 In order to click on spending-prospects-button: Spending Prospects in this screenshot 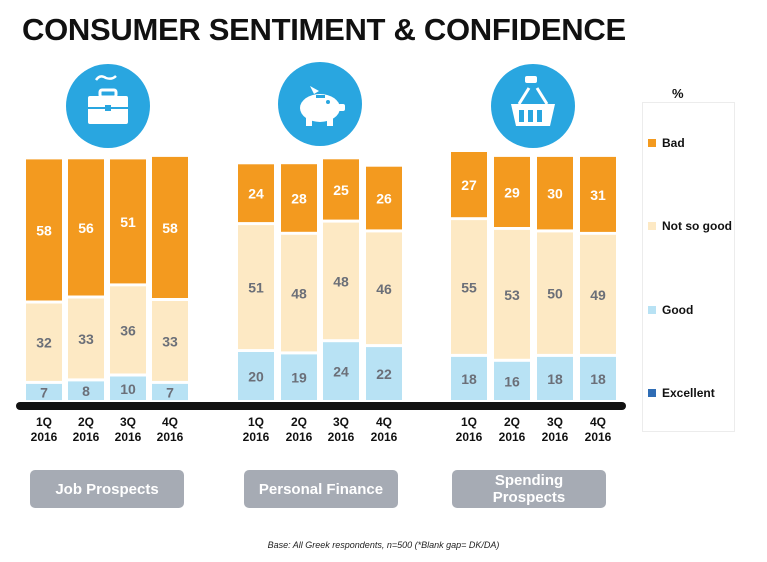, I will do `click(529, 489)`.